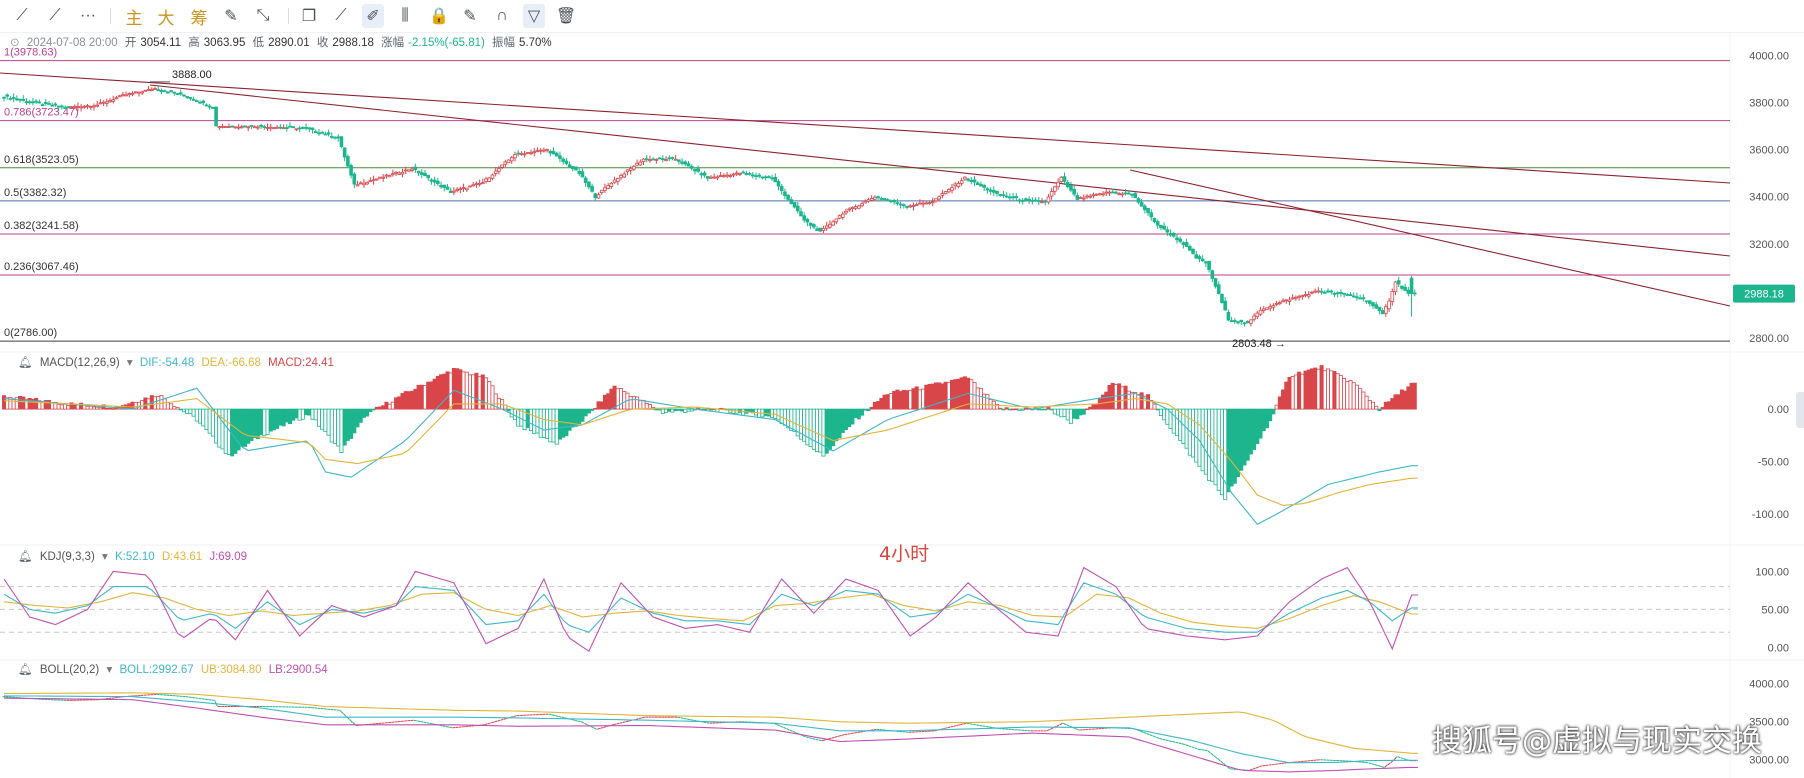  Describe the element at coordinates (341, 15) in the screenshot. I see `ruler-icon: ⟋` at that location.